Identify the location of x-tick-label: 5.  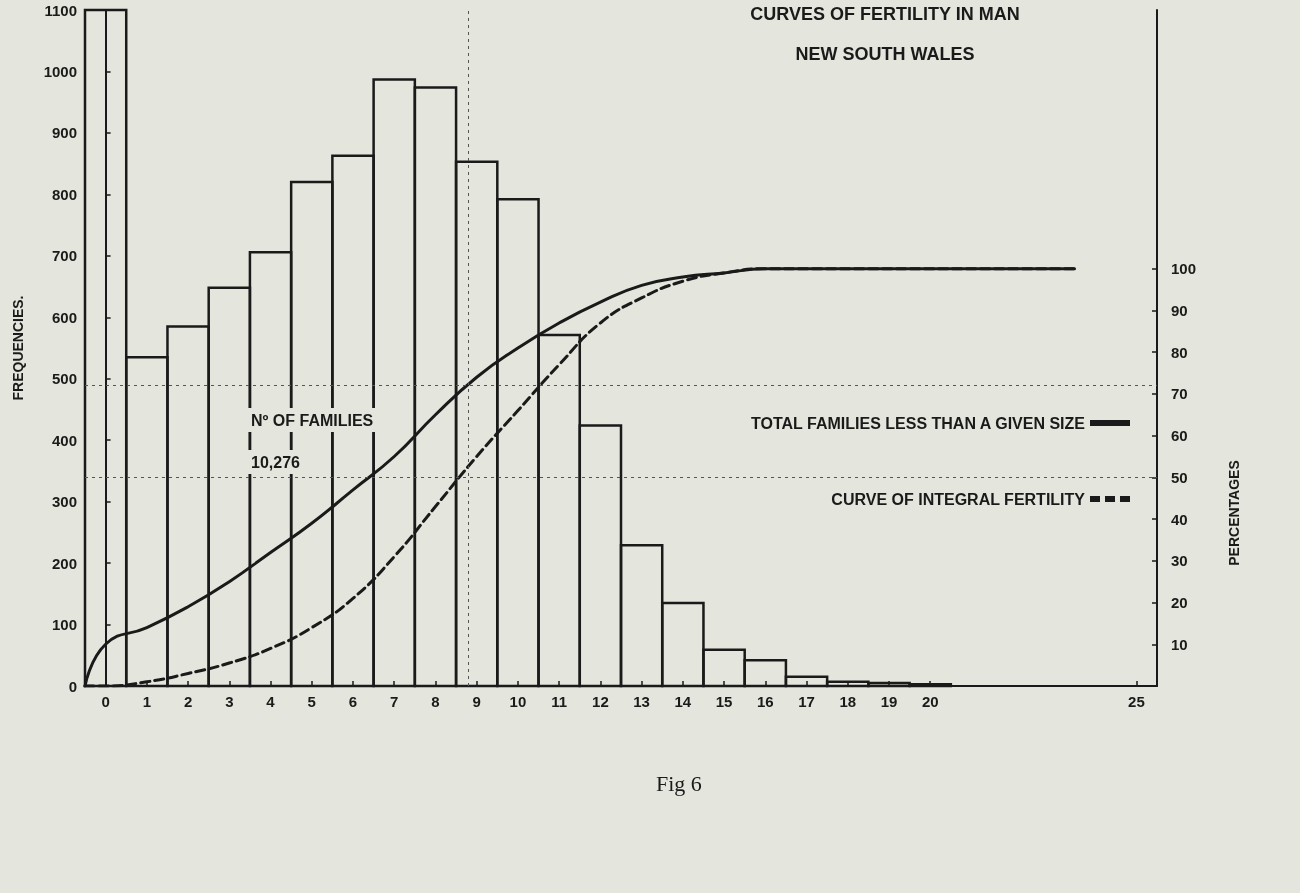
(311, 701).